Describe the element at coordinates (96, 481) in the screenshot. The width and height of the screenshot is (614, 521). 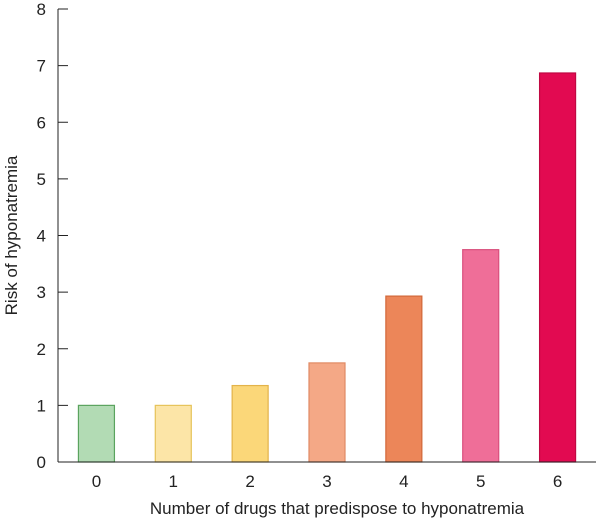
I see `x-tick-label: 0` at that location.